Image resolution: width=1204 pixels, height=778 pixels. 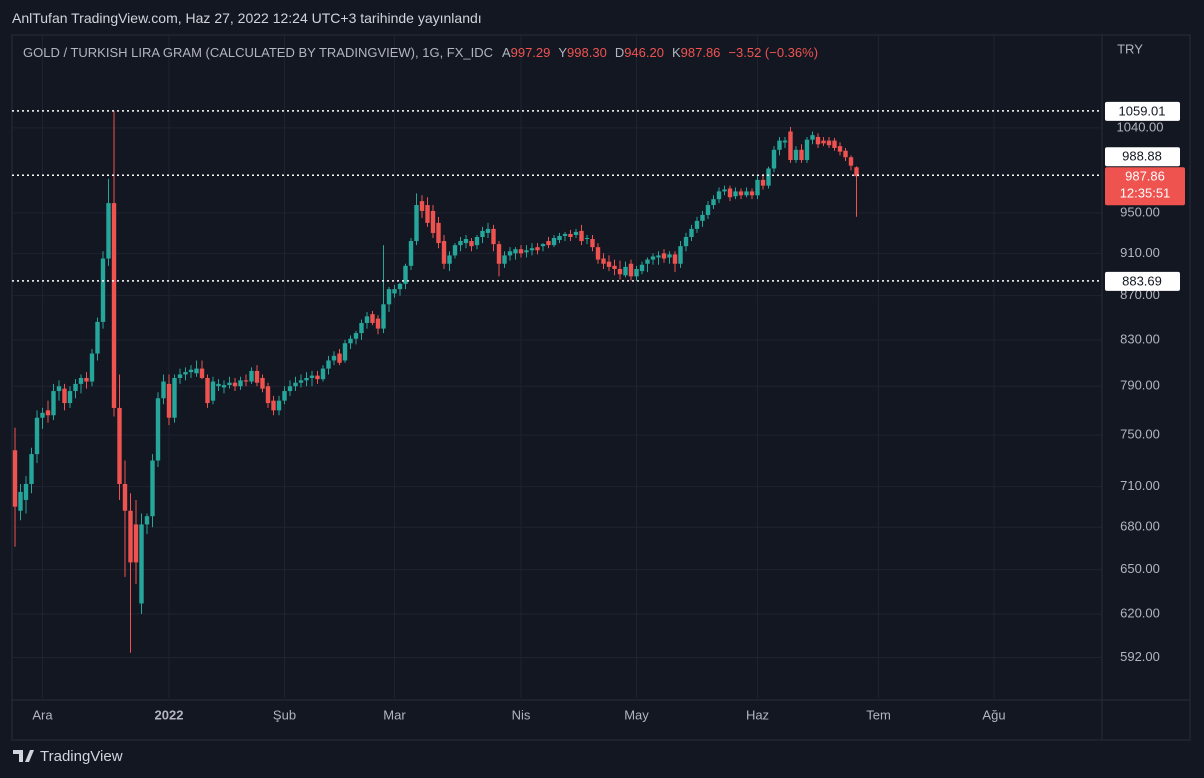 I want to click on y-tick-label: 750.00, so click(x=1140, y=434).